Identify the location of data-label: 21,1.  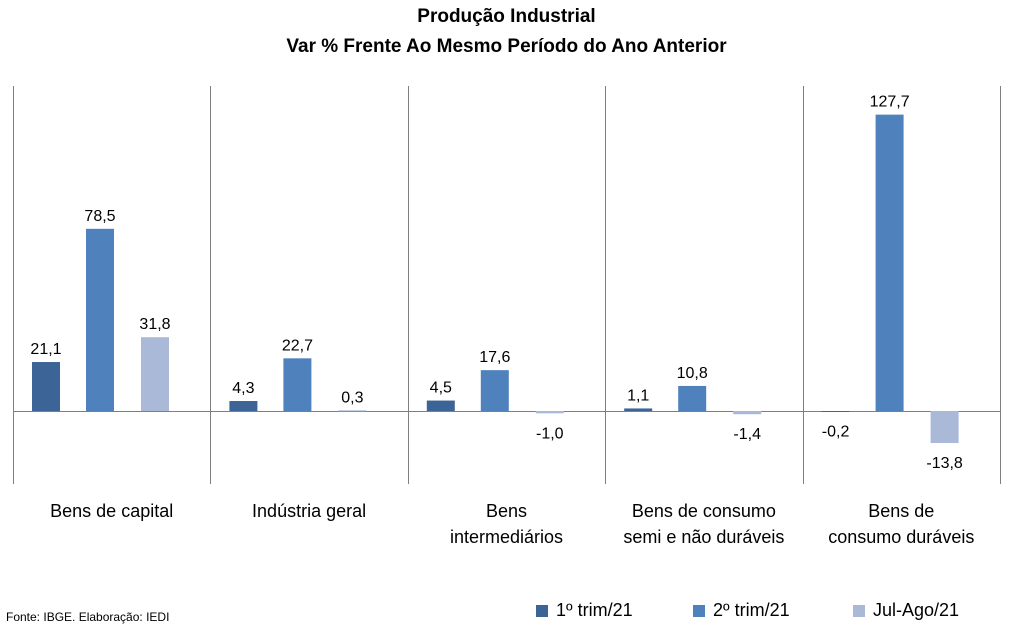
(45, 349).